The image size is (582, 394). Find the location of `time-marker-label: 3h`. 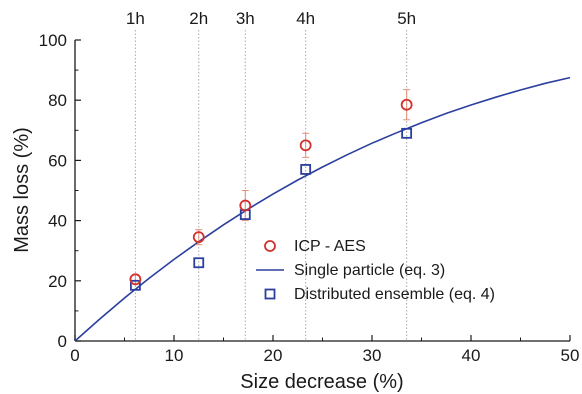

time-marker-label: 3h is located at coordinates (245, 18).